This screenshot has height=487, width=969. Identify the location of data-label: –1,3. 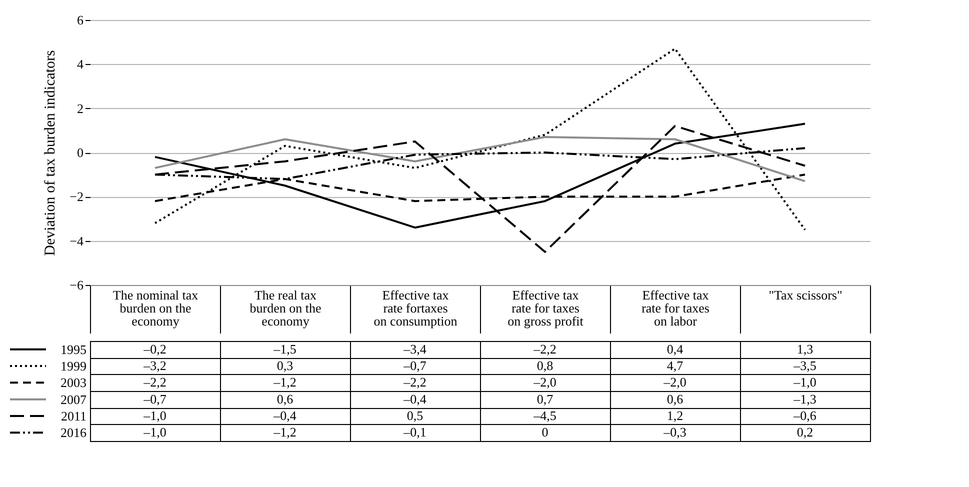
(804, 398).